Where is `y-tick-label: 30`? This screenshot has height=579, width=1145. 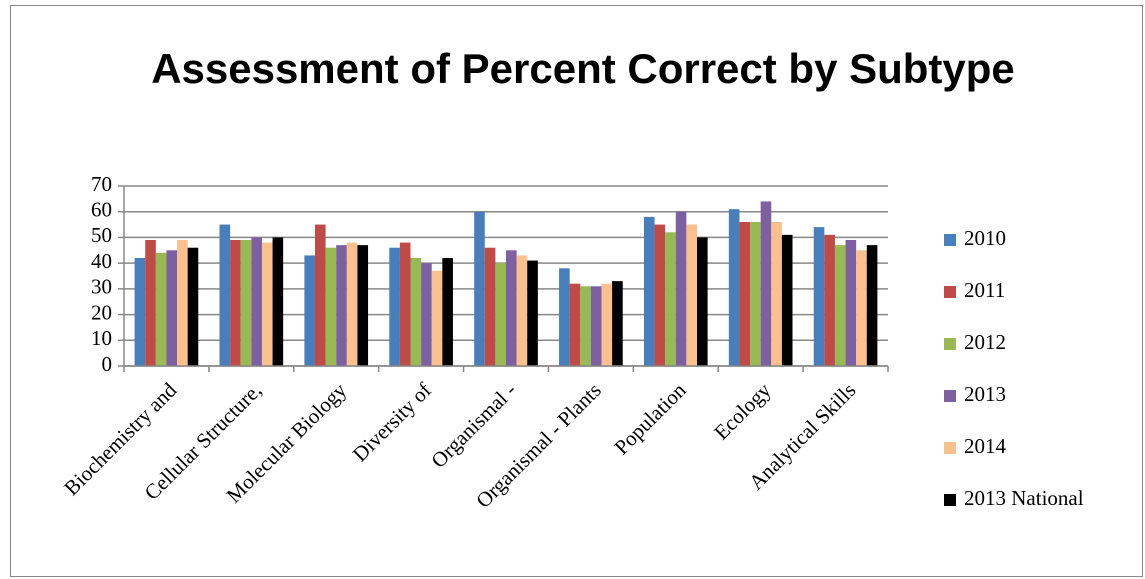
y-tick-label: 30 is located at coordinates (101, 287).